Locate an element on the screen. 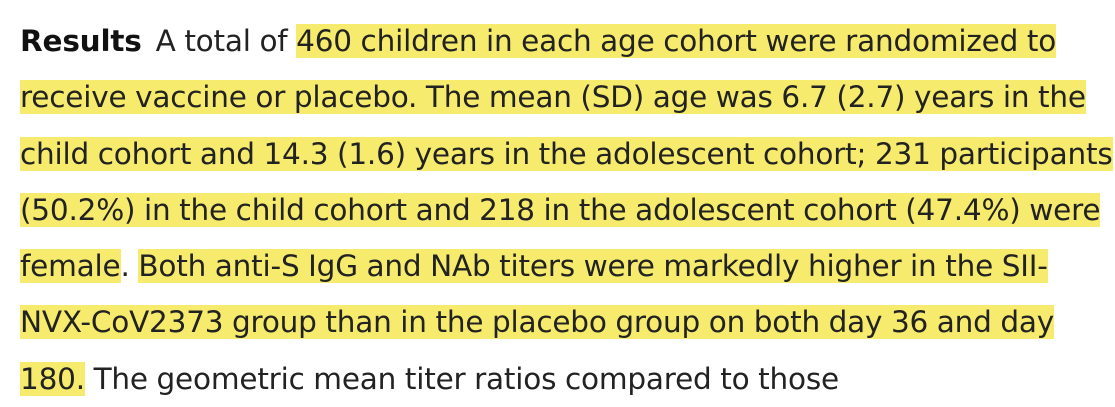 The height and width of the screenshot is (407, 1115). results-heading: Results is located at coordinates (81, 41).